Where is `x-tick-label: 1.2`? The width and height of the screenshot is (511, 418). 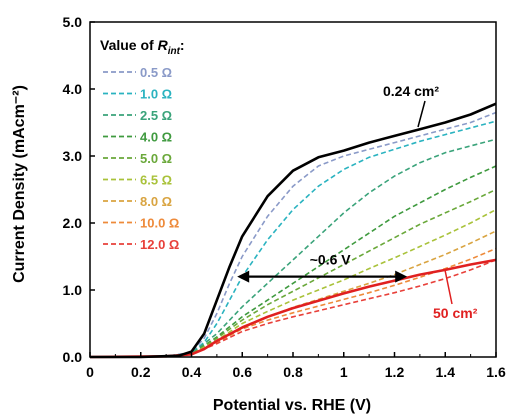
x-tick-label: 1.2 is located at coordinates (395, 372).